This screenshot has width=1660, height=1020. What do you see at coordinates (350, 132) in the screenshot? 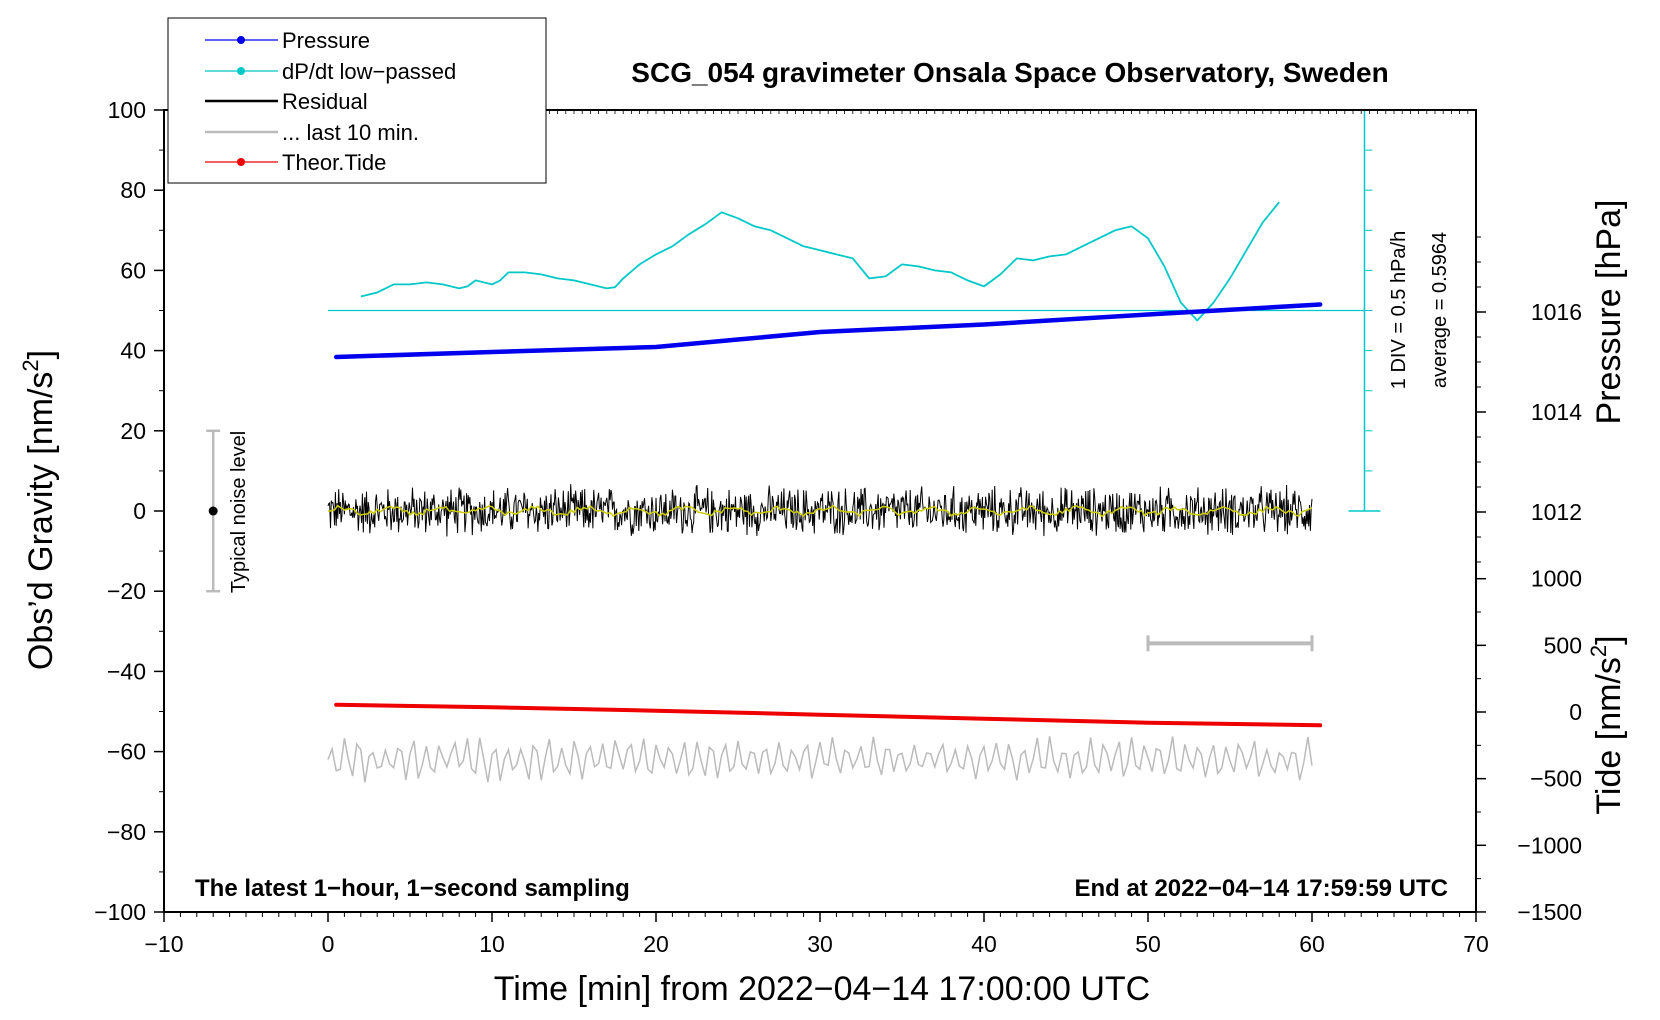
I see `legend-label-last10: ... last 10 min.` at bounding box center [350, 132].